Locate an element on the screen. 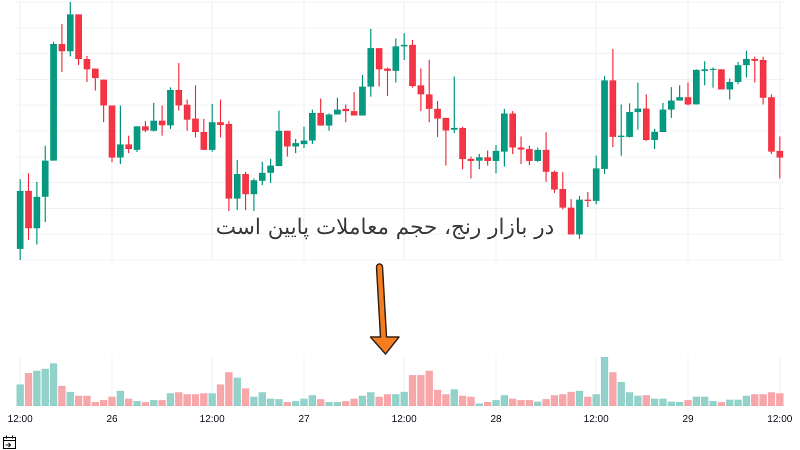 This screenshot has height=450, width=800. x-tick-label: 28 is located at coordinates (496, 419).